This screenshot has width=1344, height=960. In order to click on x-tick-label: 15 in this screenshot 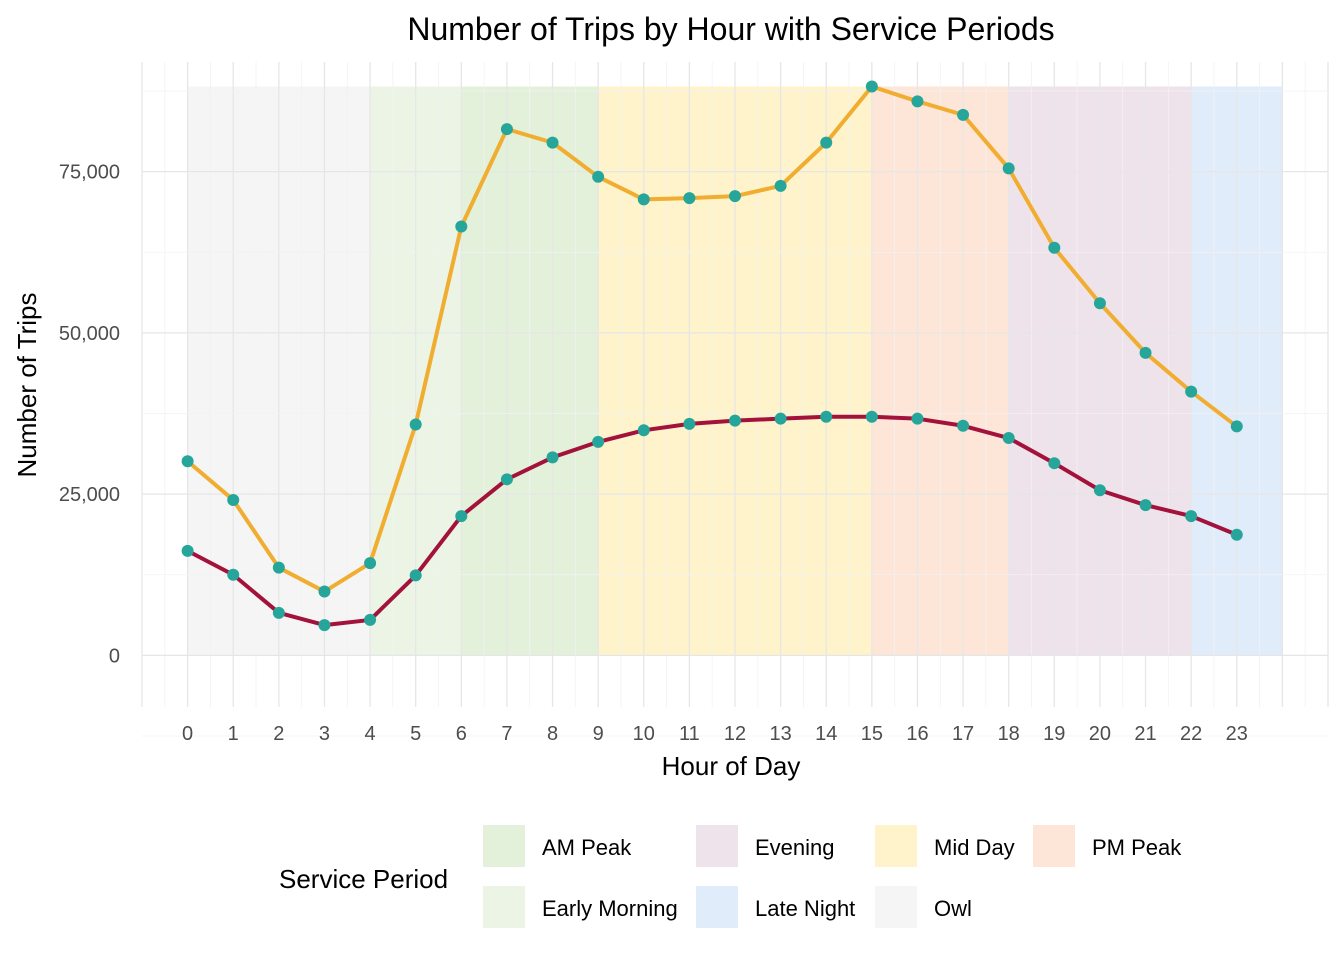, I will do `click(872, 734)`.